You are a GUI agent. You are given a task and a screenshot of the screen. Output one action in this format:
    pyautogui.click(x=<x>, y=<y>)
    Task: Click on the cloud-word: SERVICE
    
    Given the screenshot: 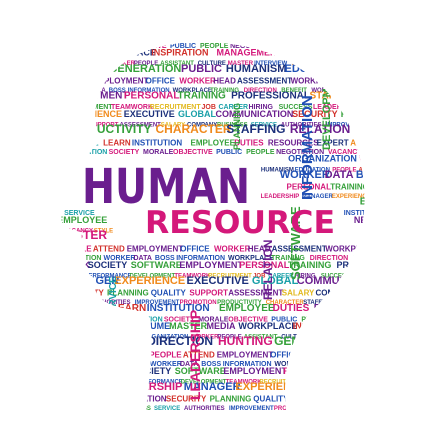 What is the action you would take?
    pyautogui.click(x=167, y=409)
    